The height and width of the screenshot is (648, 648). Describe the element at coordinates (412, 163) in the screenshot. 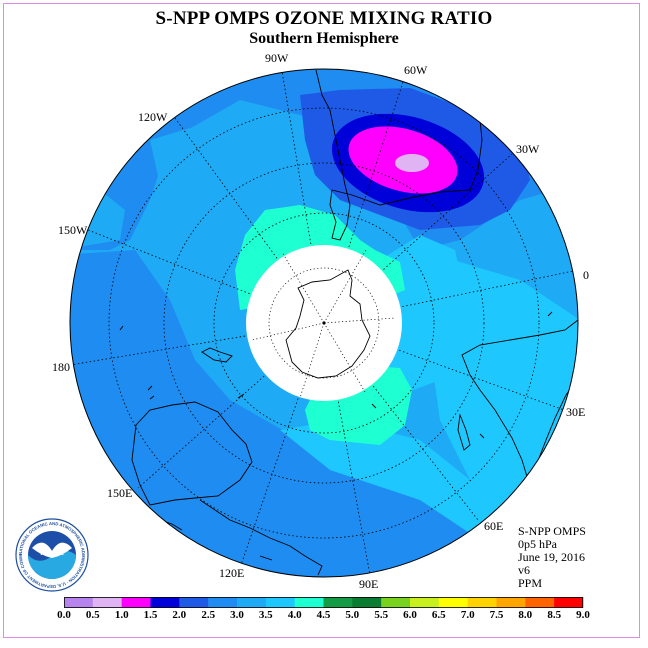

I see `ozone-contour-0.5` at that location.